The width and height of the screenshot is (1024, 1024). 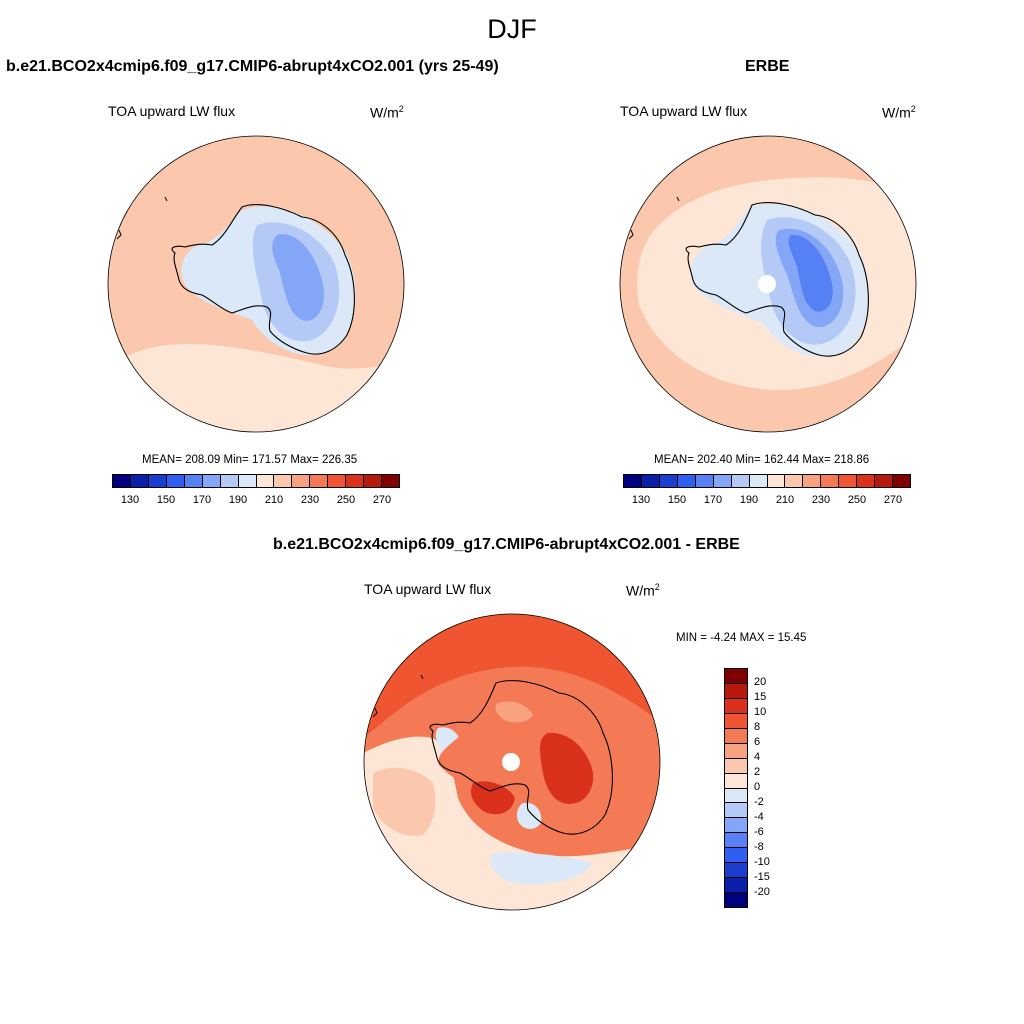 I want to click on panel1-colorbar-ticks: 130 150 170 190 210 230 250 270, so click(x=256, y=502).